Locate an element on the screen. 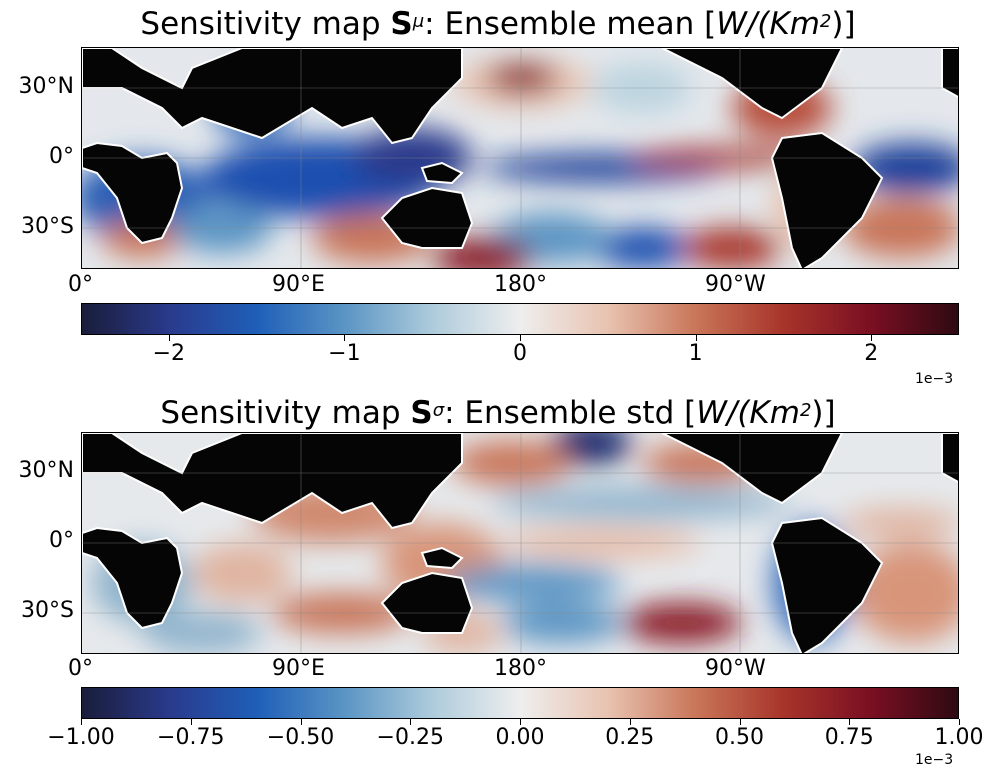 Image resolution: width=996 pixels, height=782 pixels. panel2-colorbar-multiplier: 1e−3 is located at coordinates (934, 760).